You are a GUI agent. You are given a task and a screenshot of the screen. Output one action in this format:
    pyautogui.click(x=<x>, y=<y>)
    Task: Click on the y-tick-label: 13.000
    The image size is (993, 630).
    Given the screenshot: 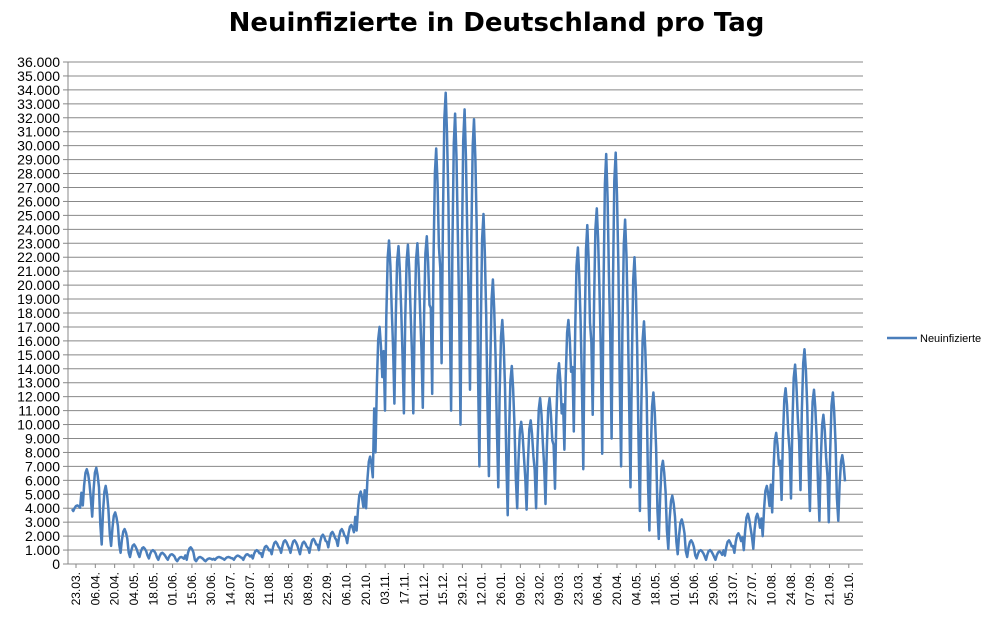 What is the action you would take?
    pyautogui.click(x=38, y=383)
    